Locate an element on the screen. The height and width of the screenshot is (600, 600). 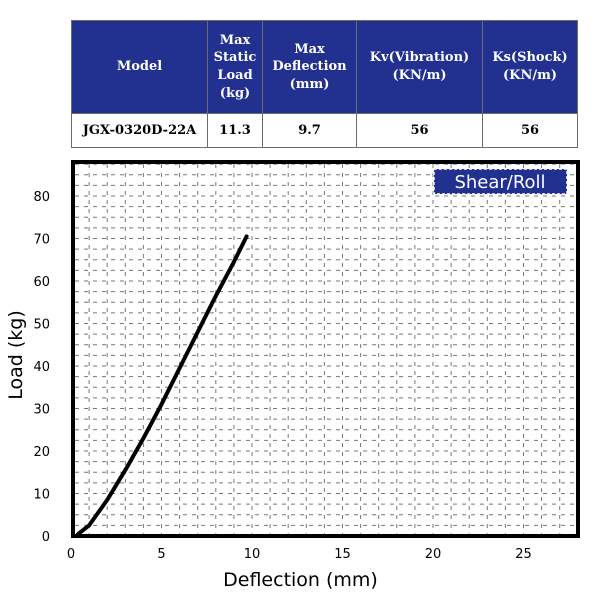
x-axis-label: Deflection (mm) is located at coordinates (300, 580).